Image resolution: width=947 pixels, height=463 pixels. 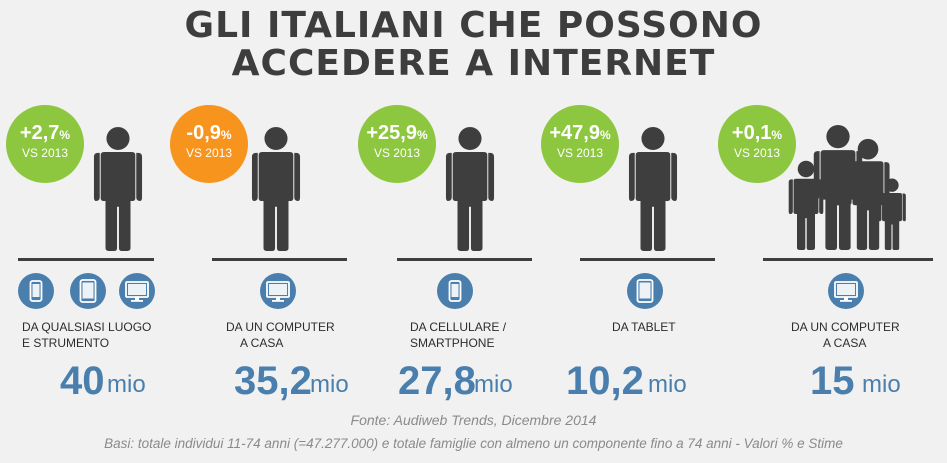 I want to click on access-label: DA CELLULARE / SMARTPHONE, so click(x=485, y=335).